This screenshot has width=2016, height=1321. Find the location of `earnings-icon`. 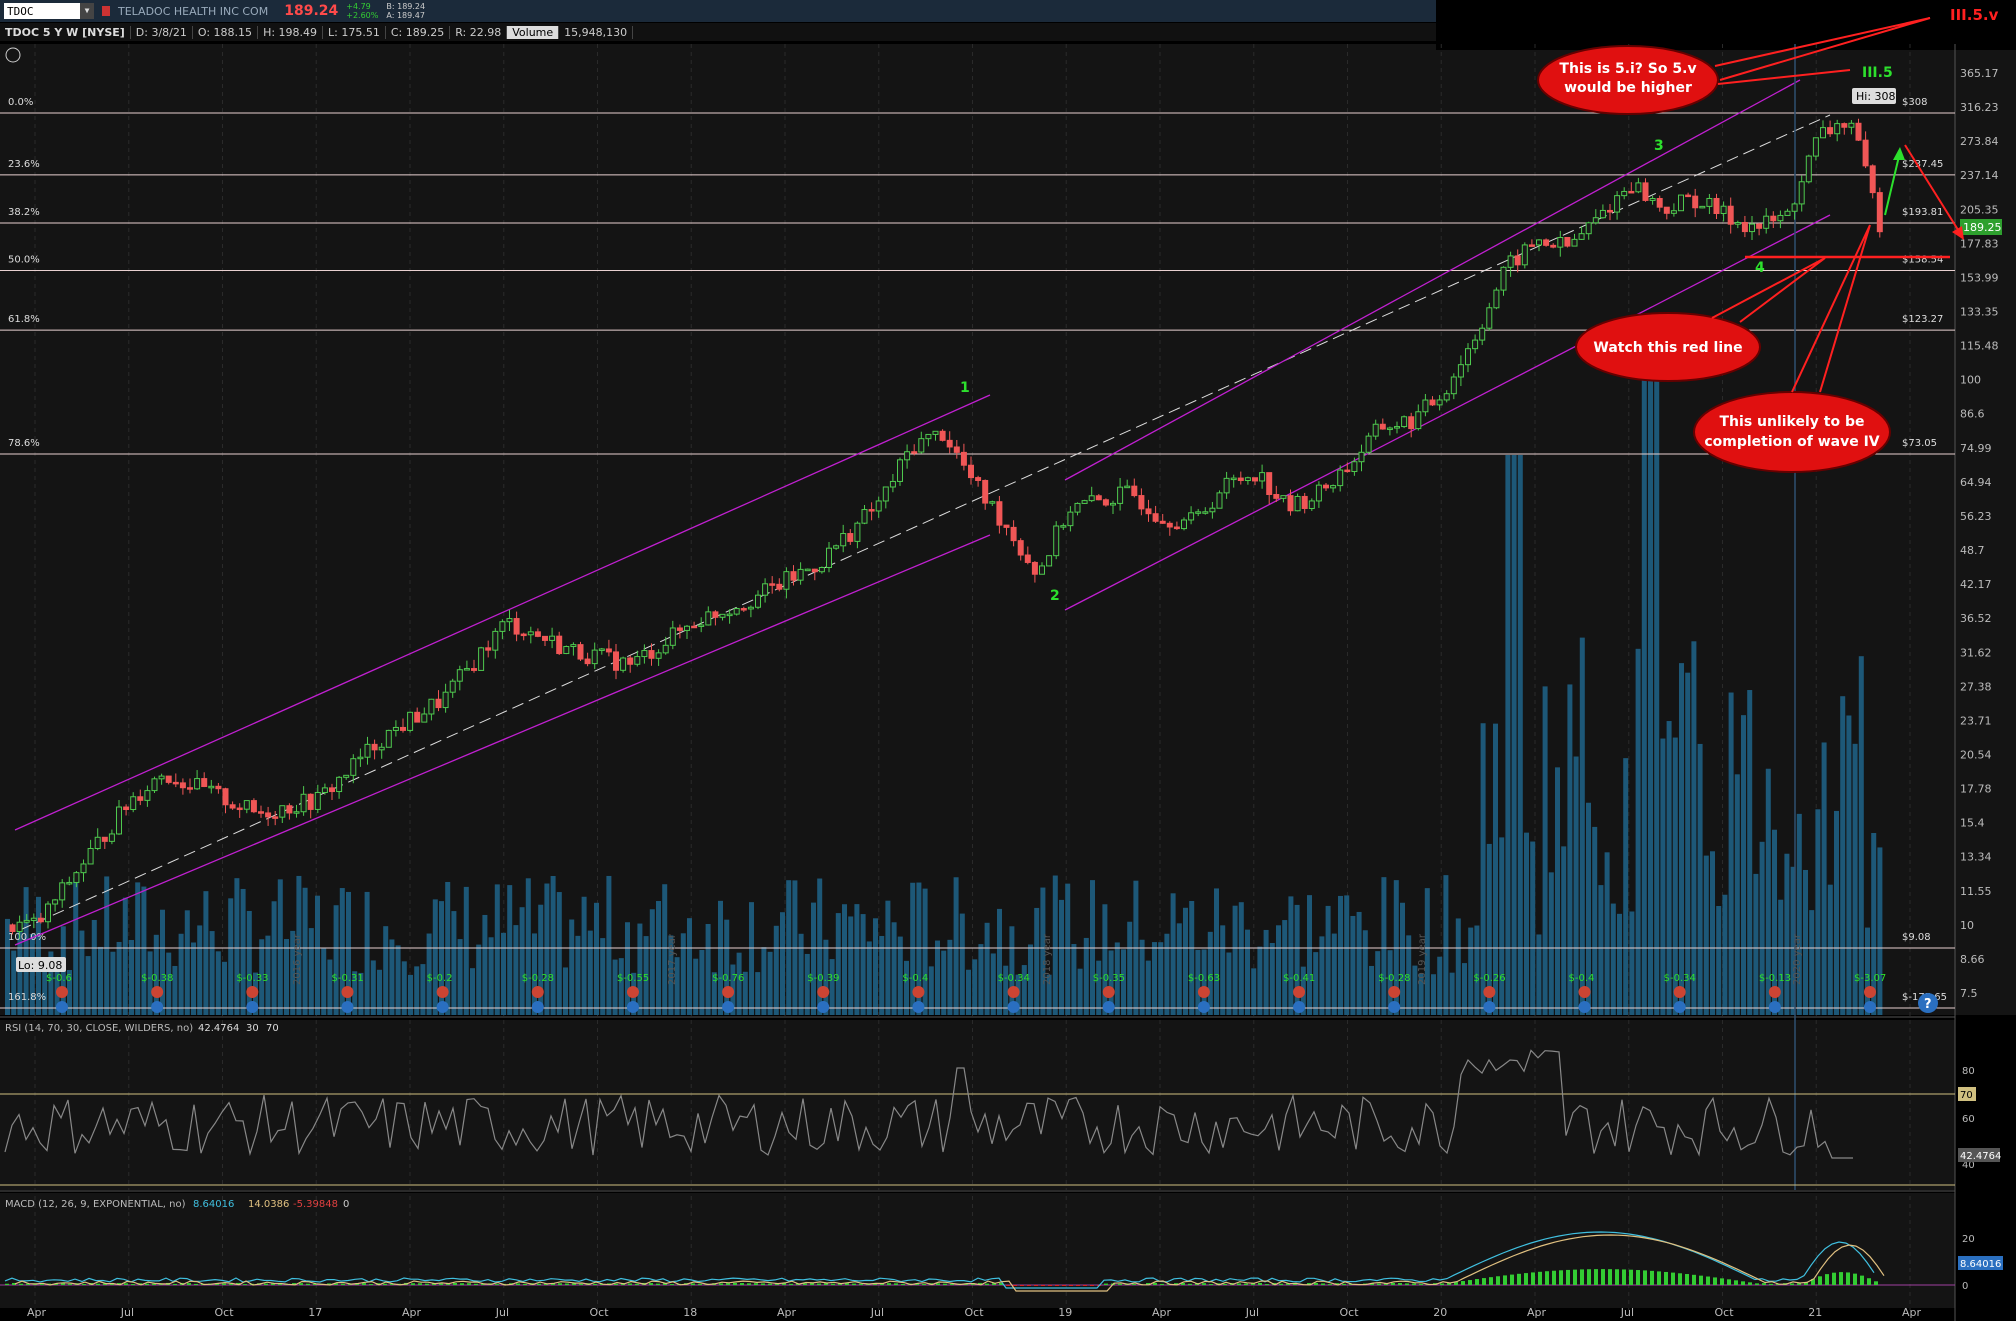

earnings-icon is located at coordinates (442, 992).